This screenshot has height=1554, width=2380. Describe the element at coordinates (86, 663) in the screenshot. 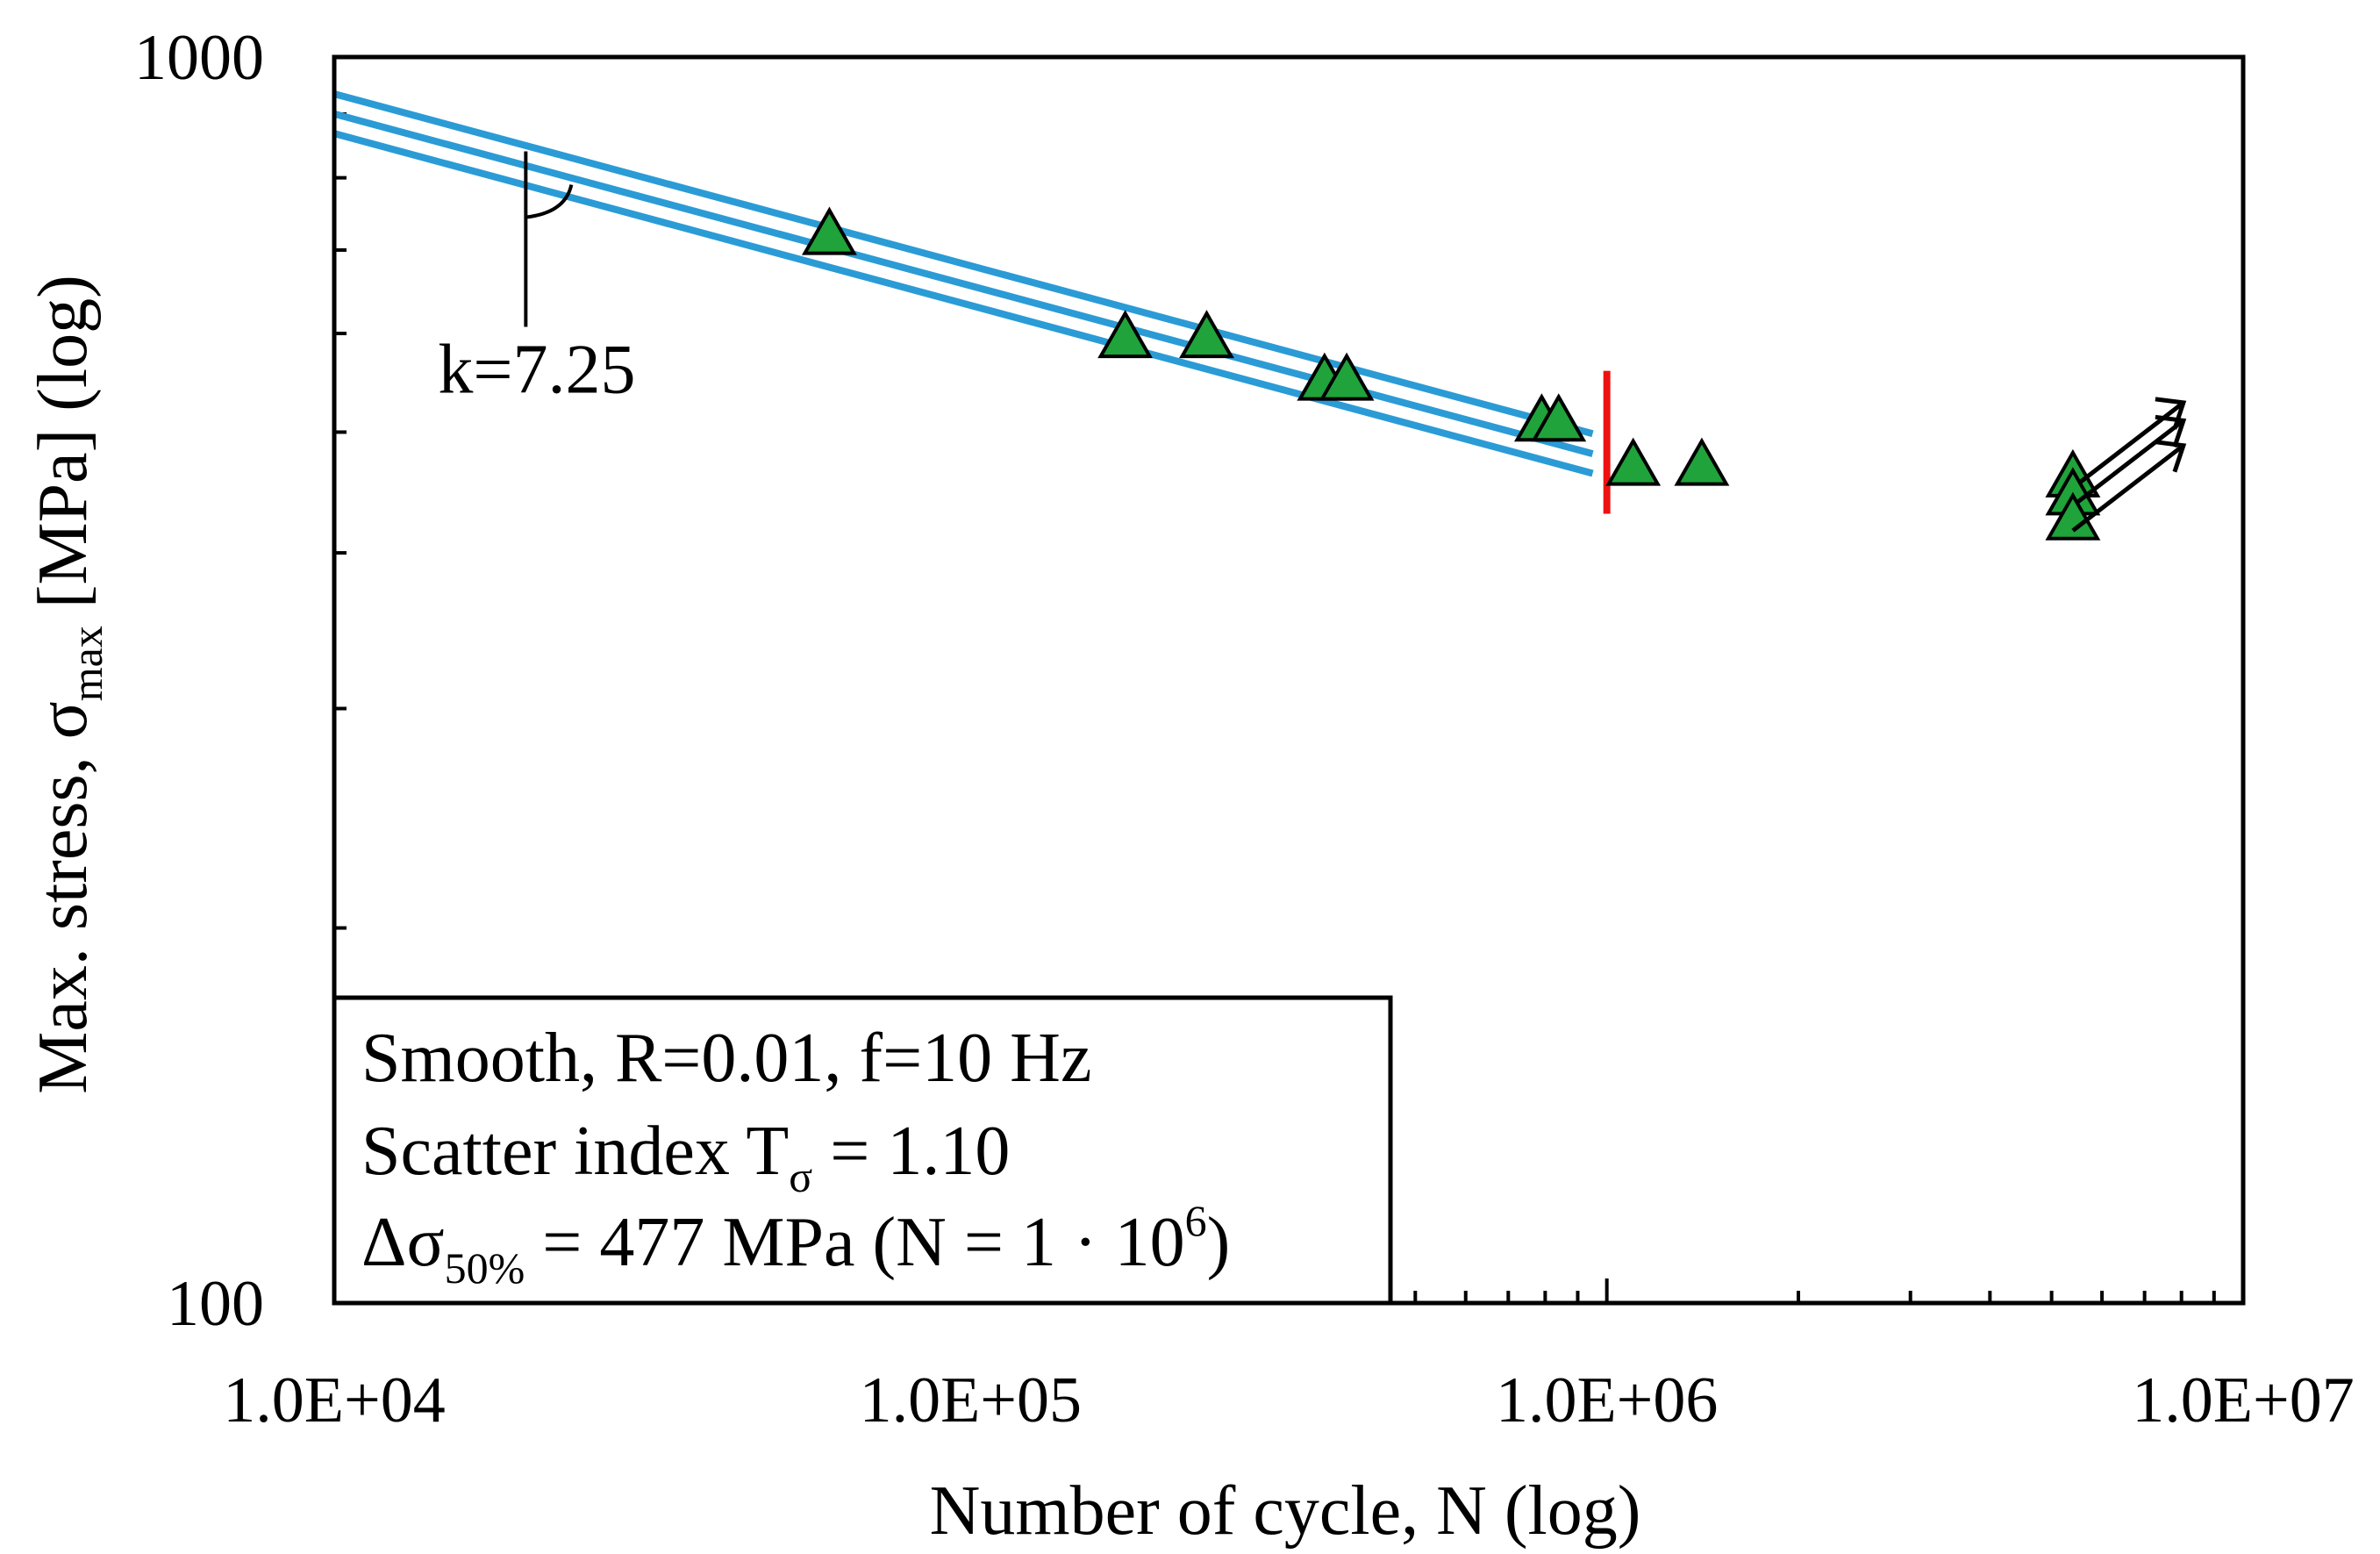

I see `y-axis-title-sub: max` at that location.